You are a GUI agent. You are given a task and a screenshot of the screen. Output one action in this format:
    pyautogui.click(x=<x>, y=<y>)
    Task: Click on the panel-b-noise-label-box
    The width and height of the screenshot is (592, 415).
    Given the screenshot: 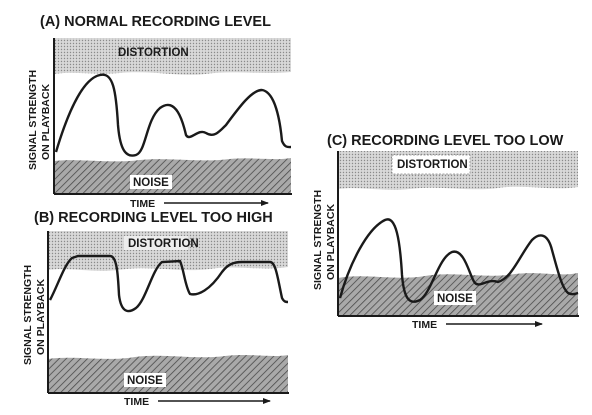 What is the action you would take?
    pyautogui.click(x=145, y=380)
    